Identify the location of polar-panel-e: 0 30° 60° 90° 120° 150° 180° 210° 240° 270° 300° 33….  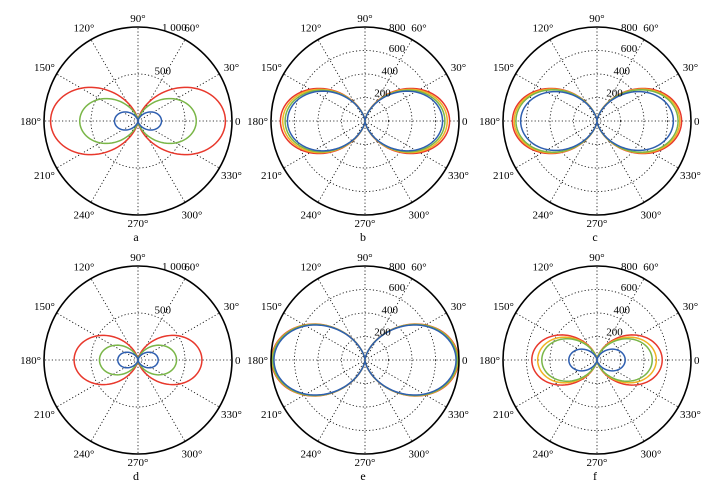
(358, 367).